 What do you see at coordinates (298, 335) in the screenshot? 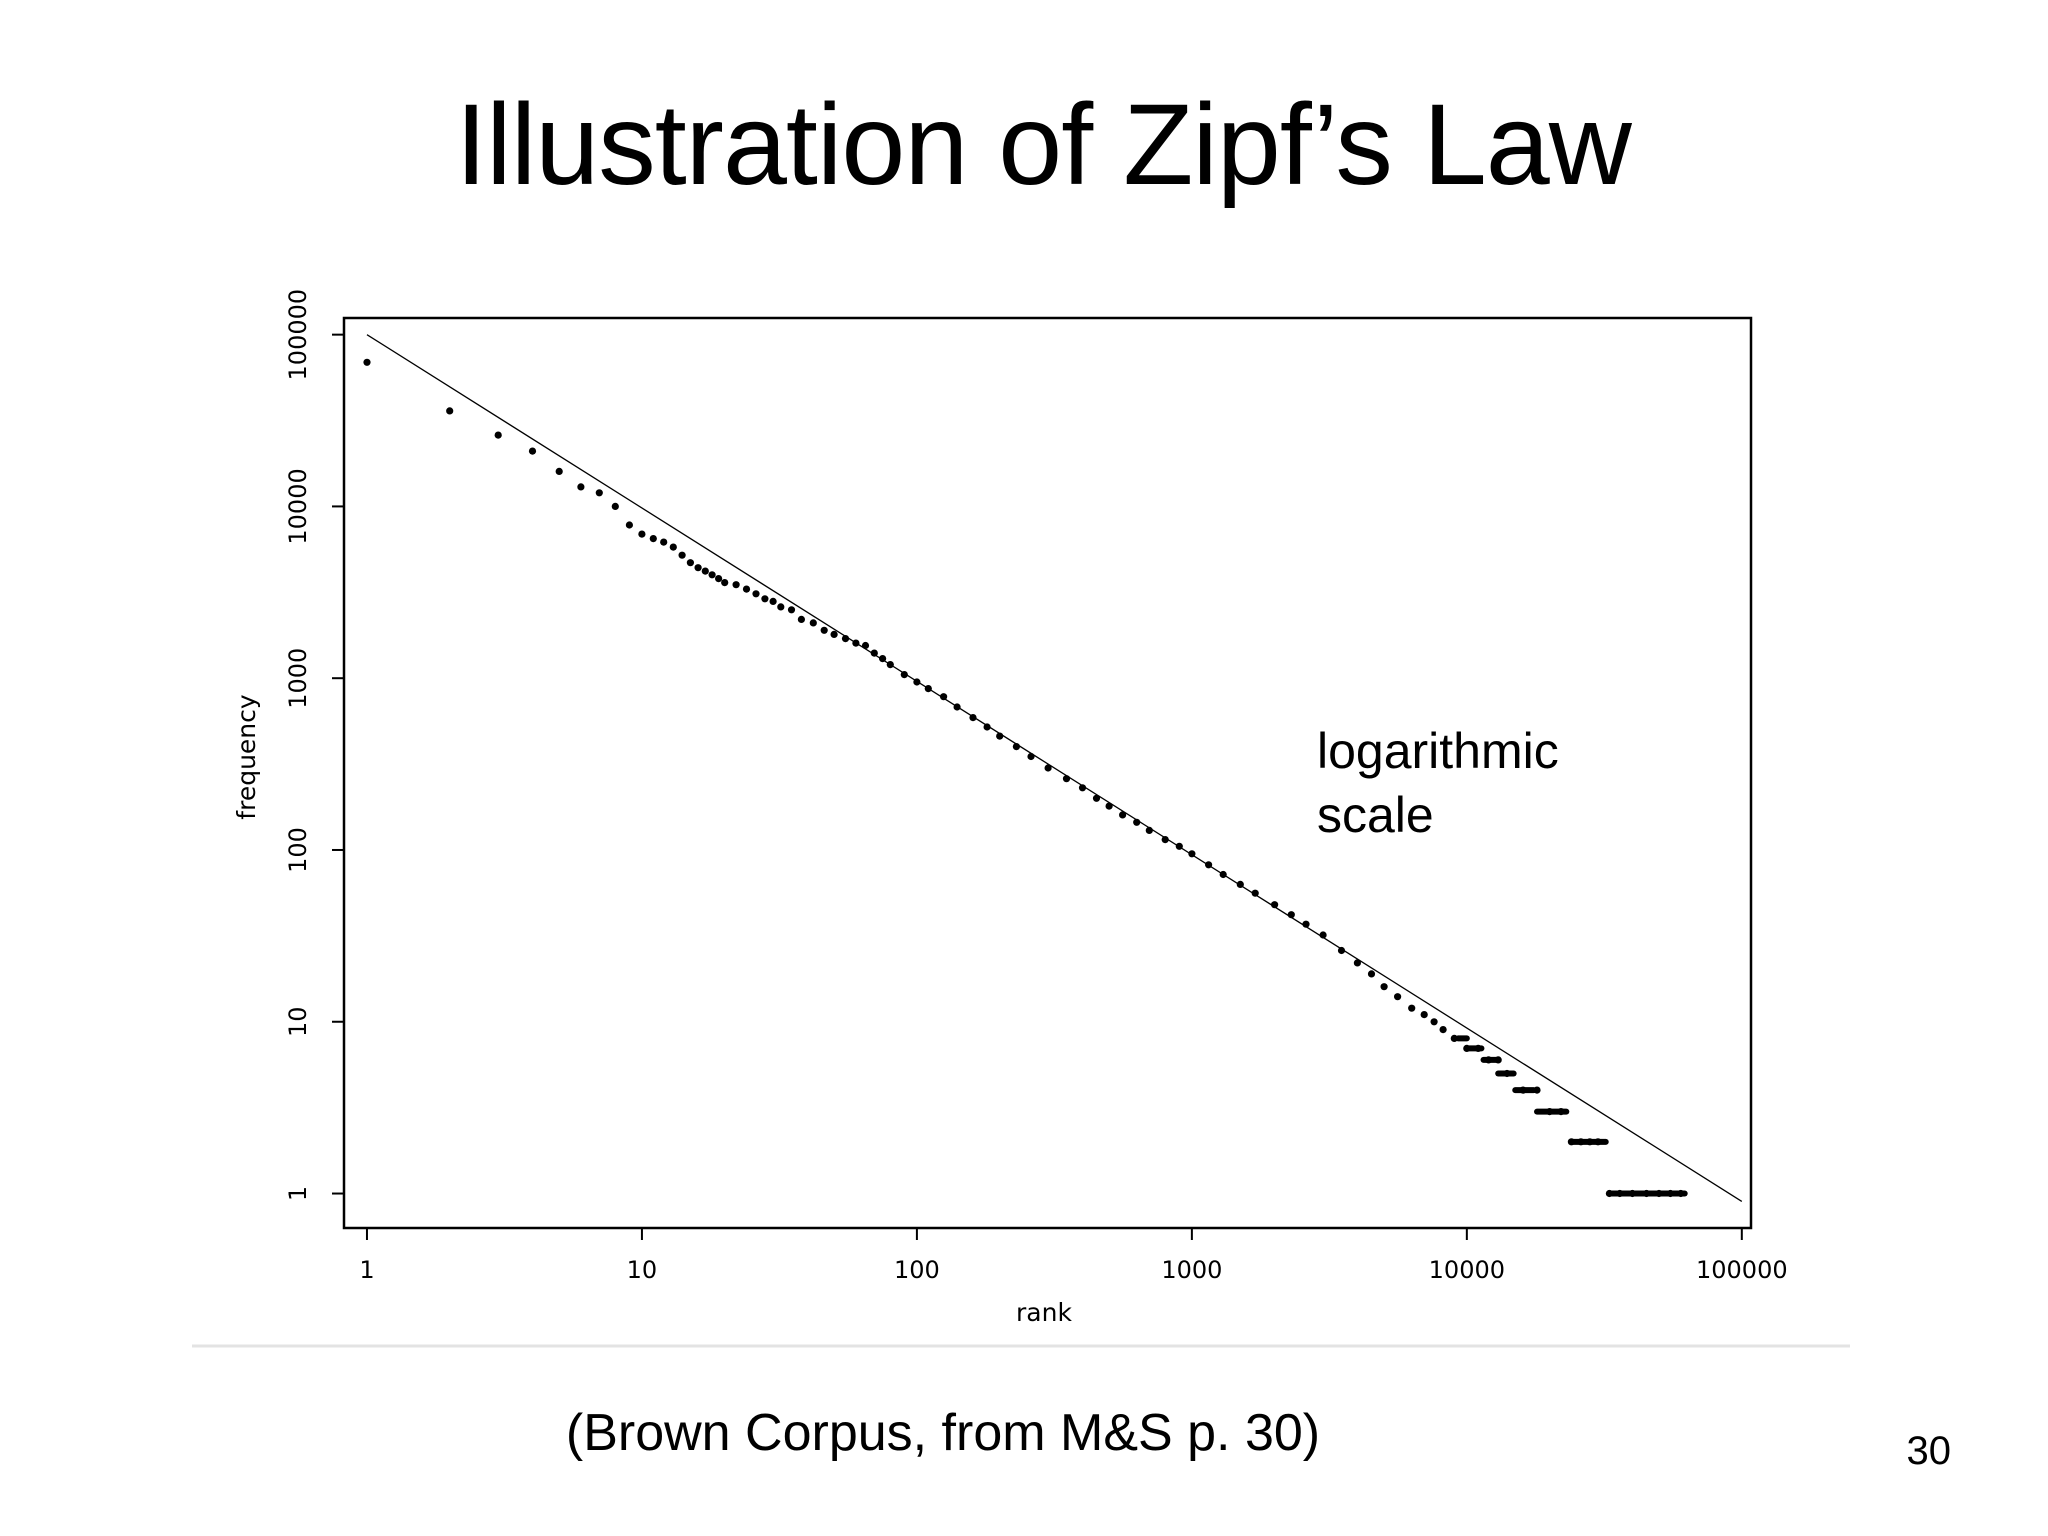
I see `y-tick-label: 100000` at bounding box center [298, 335].